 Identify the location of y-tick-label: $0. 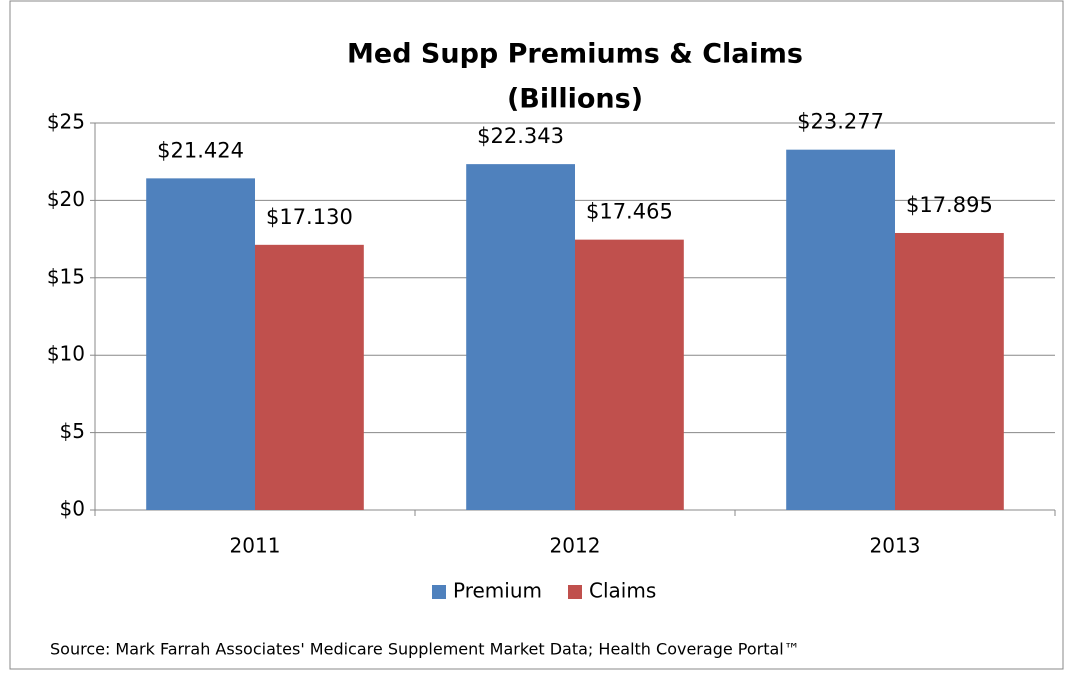
(72, 509).